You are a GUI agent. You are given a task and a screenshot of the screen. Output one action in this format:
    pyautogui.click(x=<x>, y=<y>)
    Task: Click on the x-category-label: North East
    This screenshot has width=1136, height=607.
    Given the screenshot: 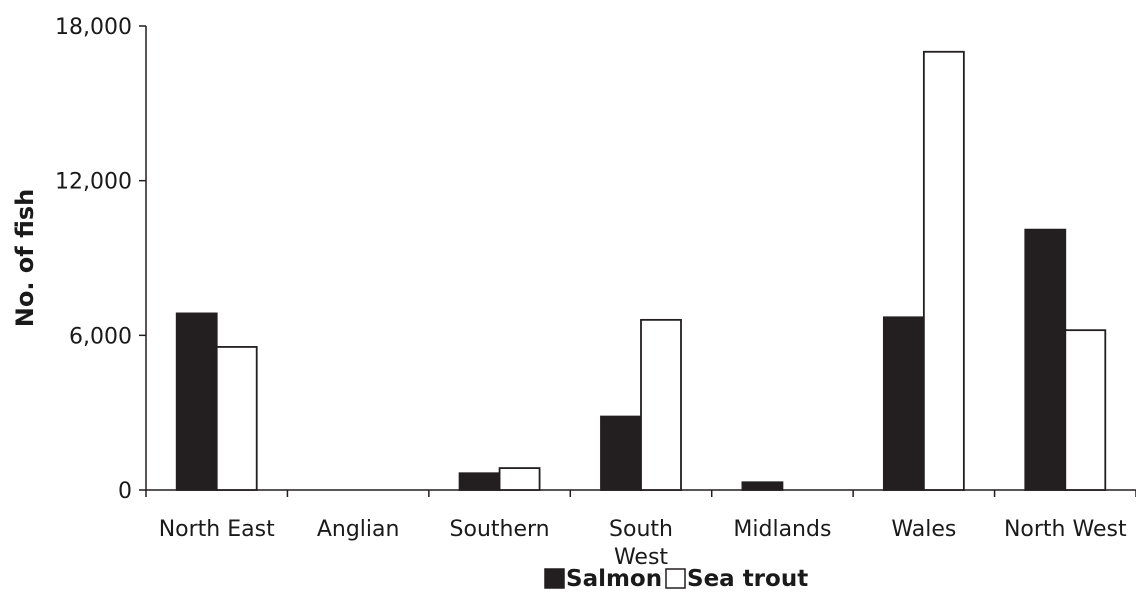 What is the action you would take?
    pyautogui.click(x=217, y=529)
    